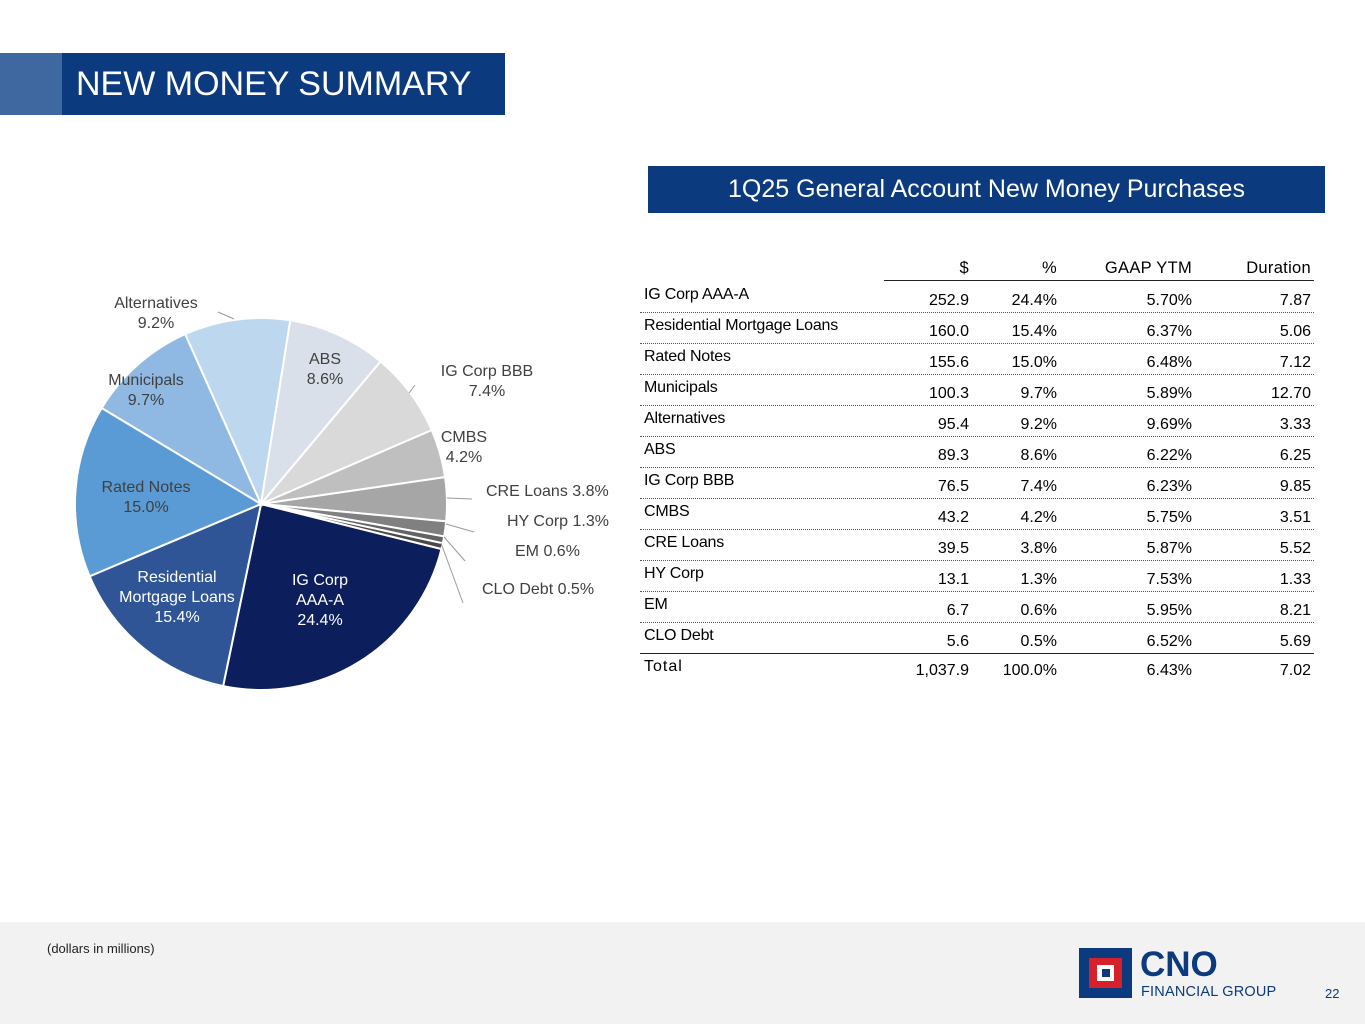 Image resolution: width=1365 pixels, height=1024 pixels. I want to click on cell-ytm: 5.87%, so click(1169, 548).